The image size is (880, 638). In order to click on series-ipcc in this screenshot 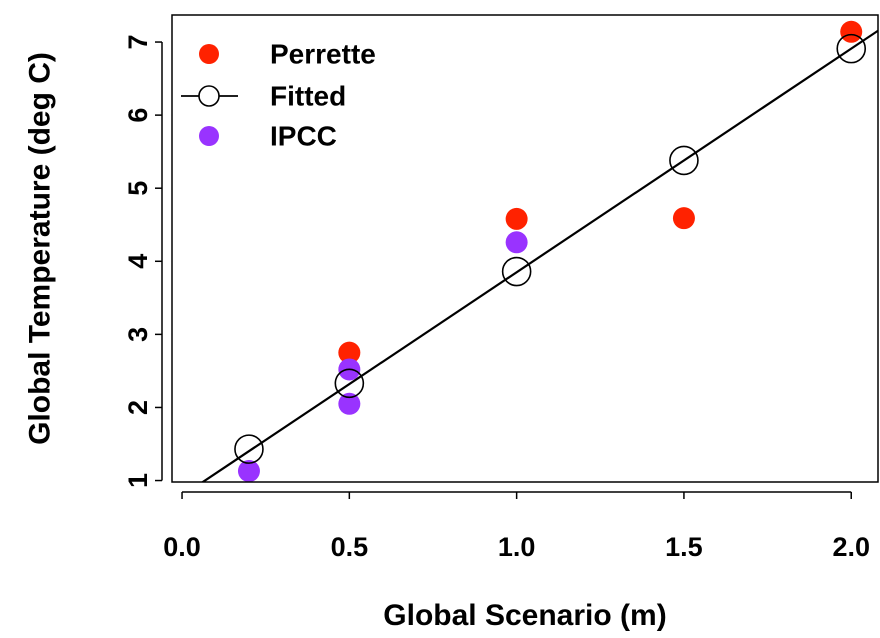, I will do `click(382, 356)`.